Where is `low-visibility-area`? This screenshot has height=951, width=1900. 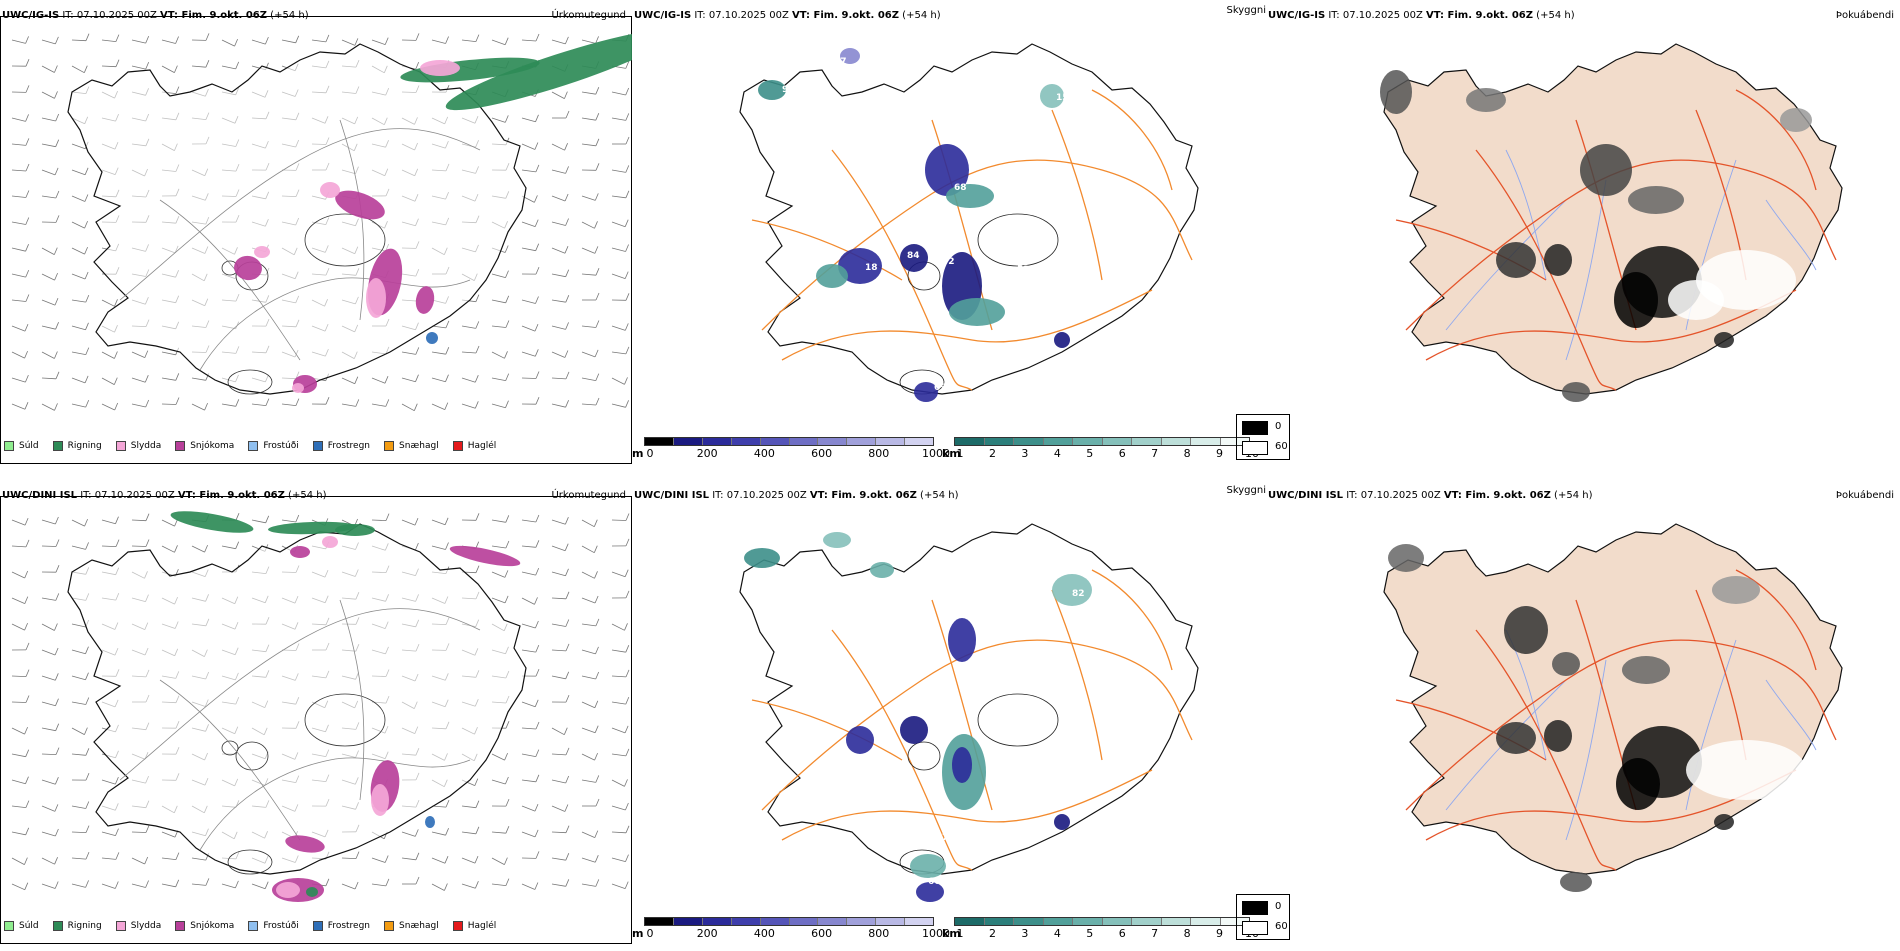
low-visibility-area is located at coordinates (837, 540).